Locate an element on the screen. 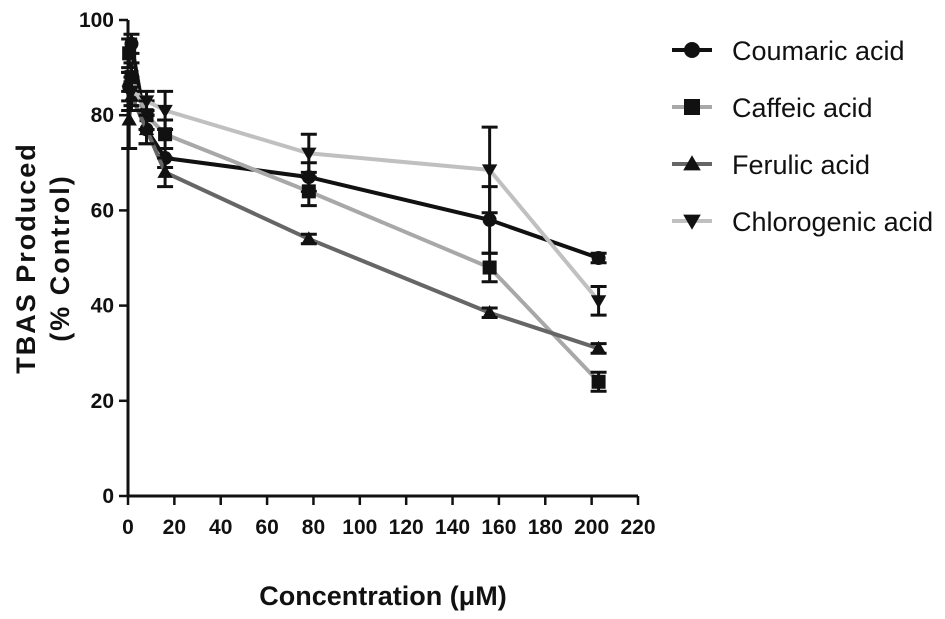  y-axis-label: TBAS Produced (% Control) is located at coordinates (43, 258).